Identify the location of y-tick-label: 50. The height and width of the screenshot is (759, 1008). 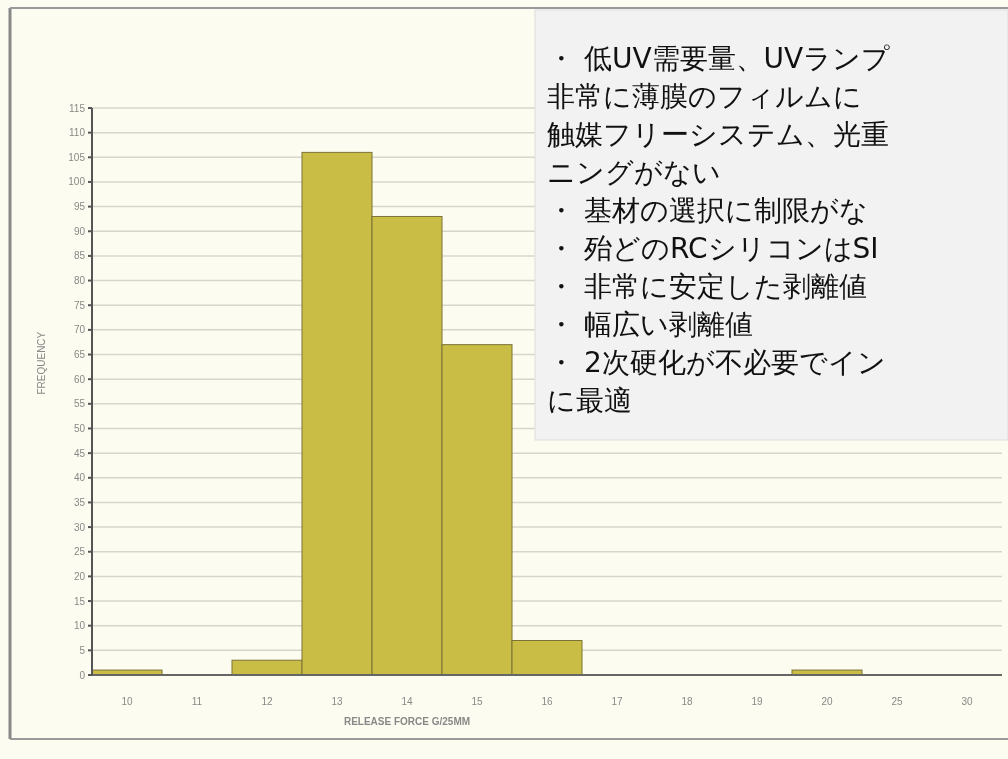
(79, 428).